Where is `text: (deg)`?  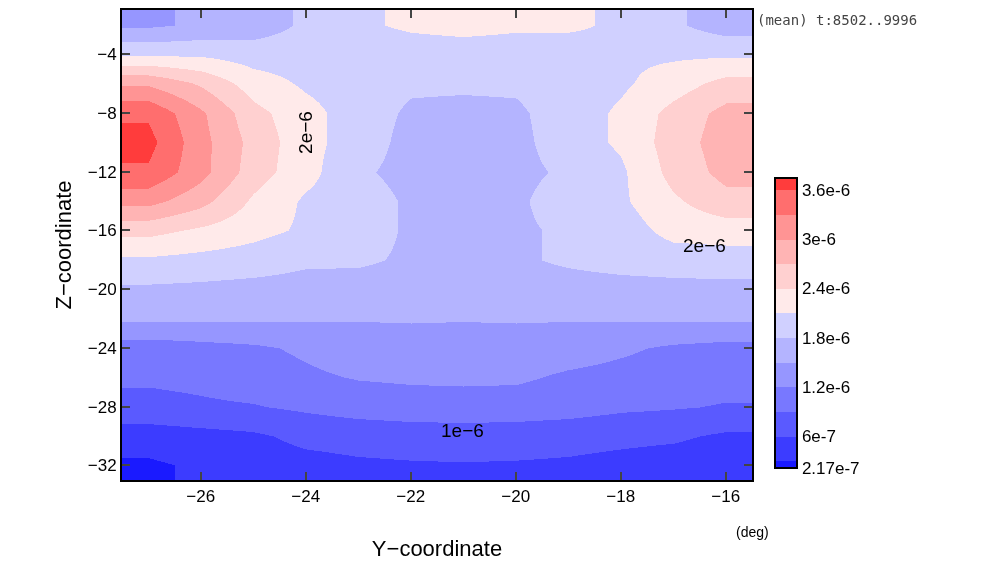 text: (deg) is located at coordinates (752, 532).